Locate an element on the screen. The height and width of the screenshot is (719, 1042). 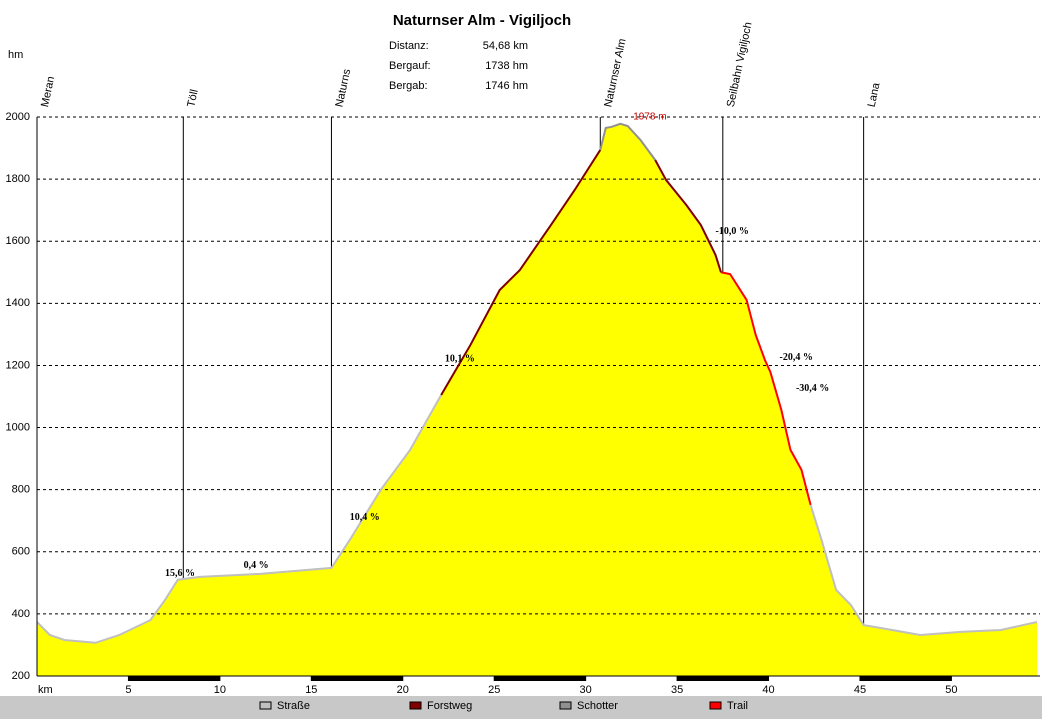
x-tick-label: 20 is located at coordinates (403, 690).